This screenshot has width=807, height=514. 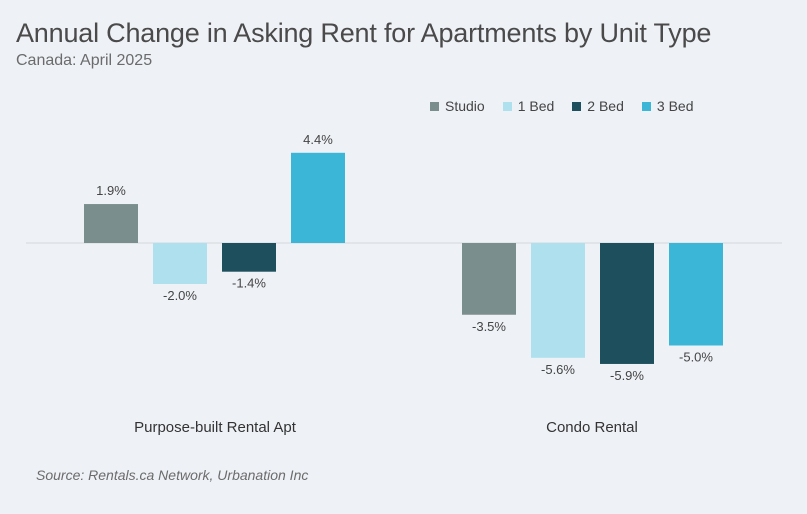 I want to click on data-label-purpose-built-2-bed: -1.4%, so click(x=249, y=283).